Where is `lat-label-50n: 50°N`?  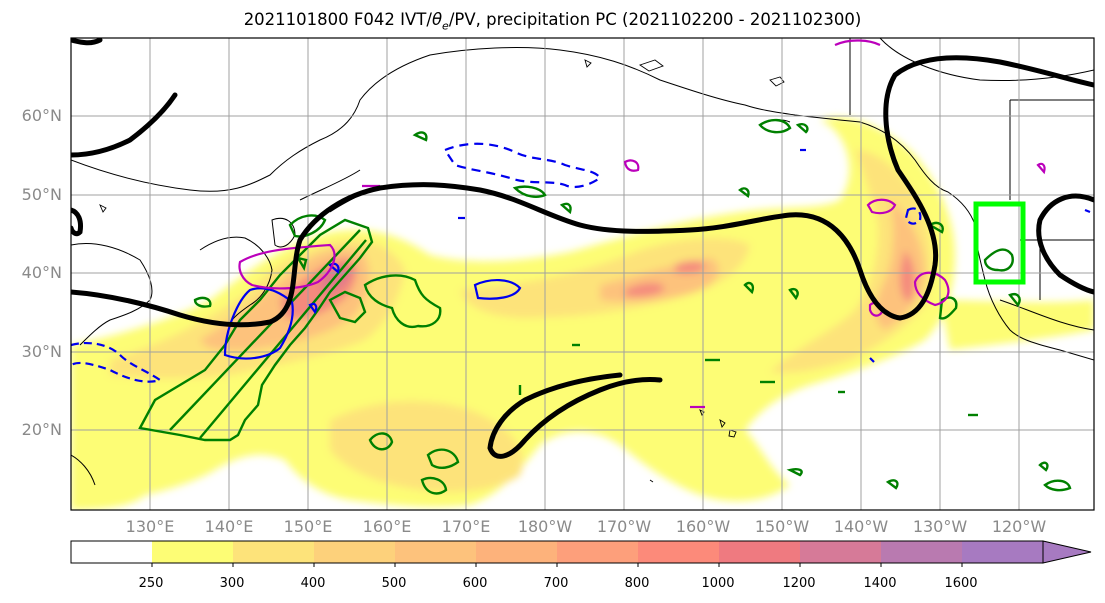
lat-label-50n: 50°N is located at coordinates (41, 194).